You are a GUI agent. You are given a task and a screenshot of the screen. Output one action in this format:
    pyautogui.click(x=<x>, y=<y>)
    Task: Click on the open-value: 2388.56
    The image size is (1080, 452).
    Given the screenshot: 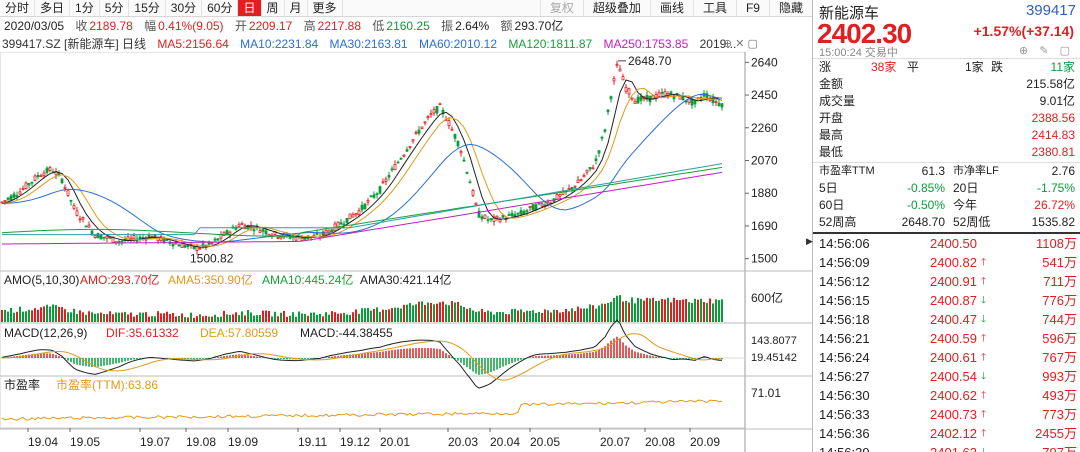 What is the action you would take?
    pyautogui.click(x=1053, y=118)
    